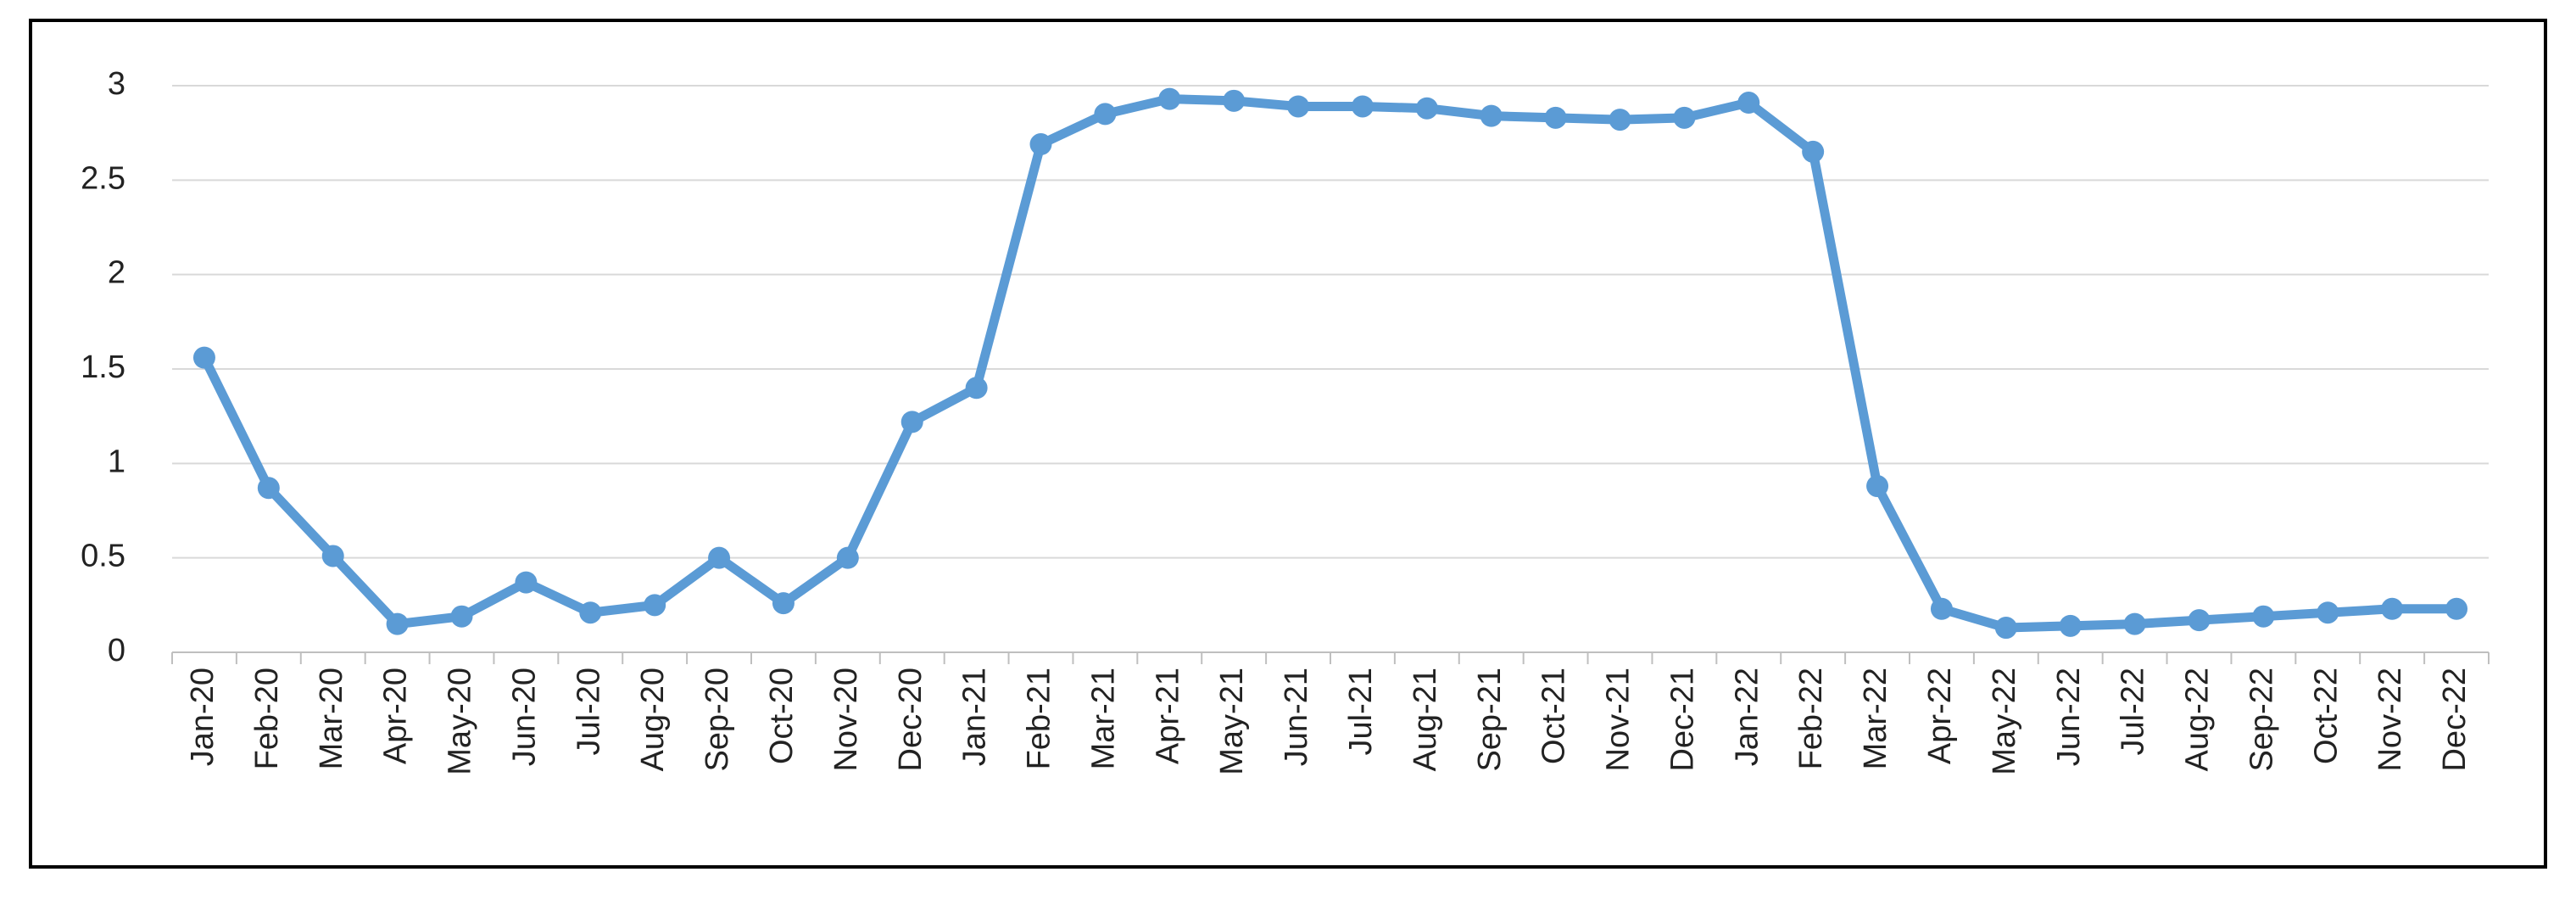 The image size is (2576, 900). Describe the element at coordinates (1682, 720) in the screenshot. I see `x-tick-label: Dec-21` at that location.